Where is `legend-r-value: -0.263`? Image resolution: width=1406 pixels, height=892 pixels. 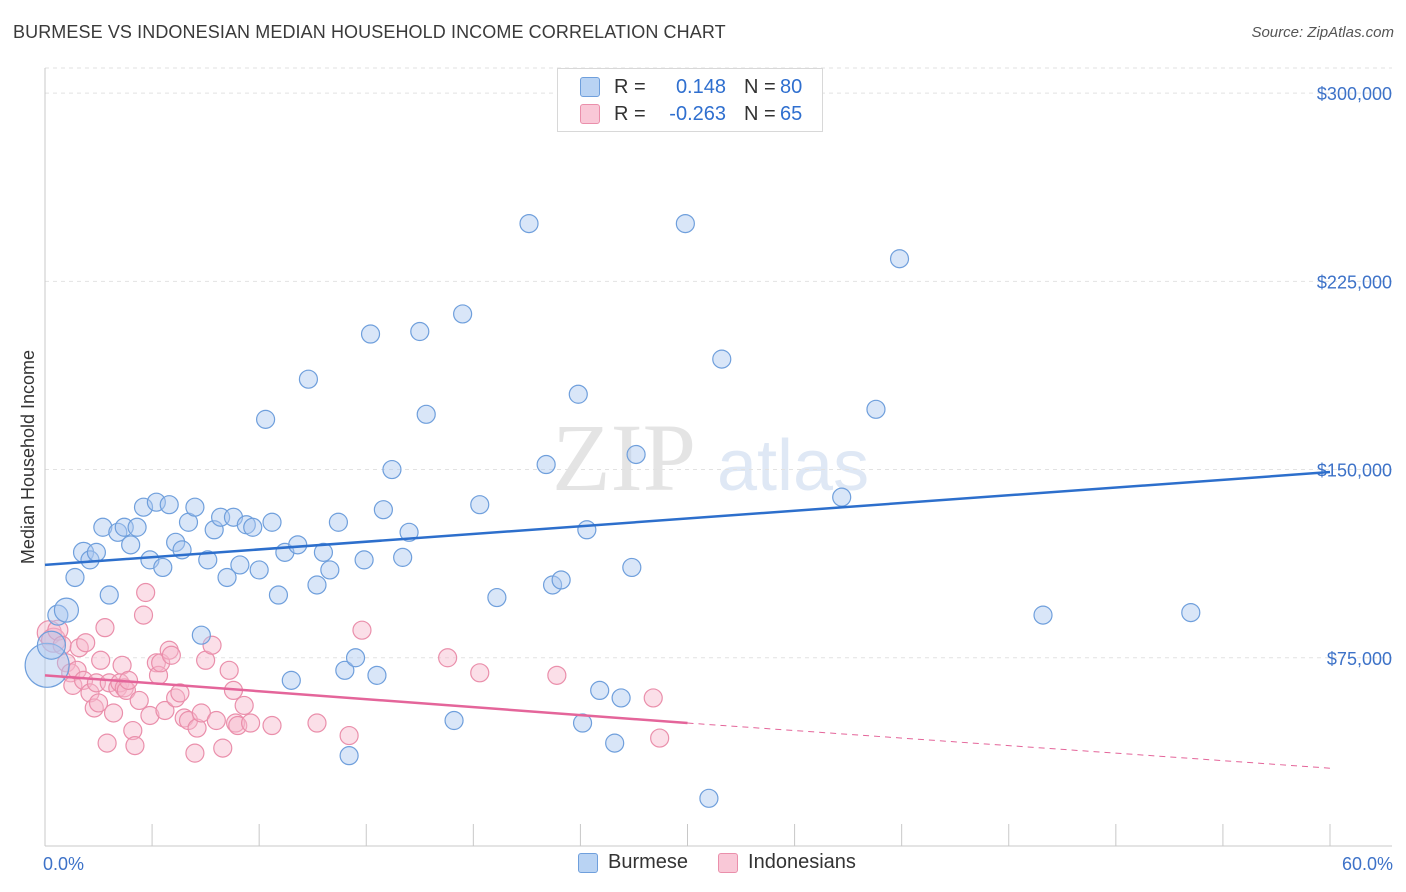 legend-r-value: -0.263 is located at coordinates (697, 113).